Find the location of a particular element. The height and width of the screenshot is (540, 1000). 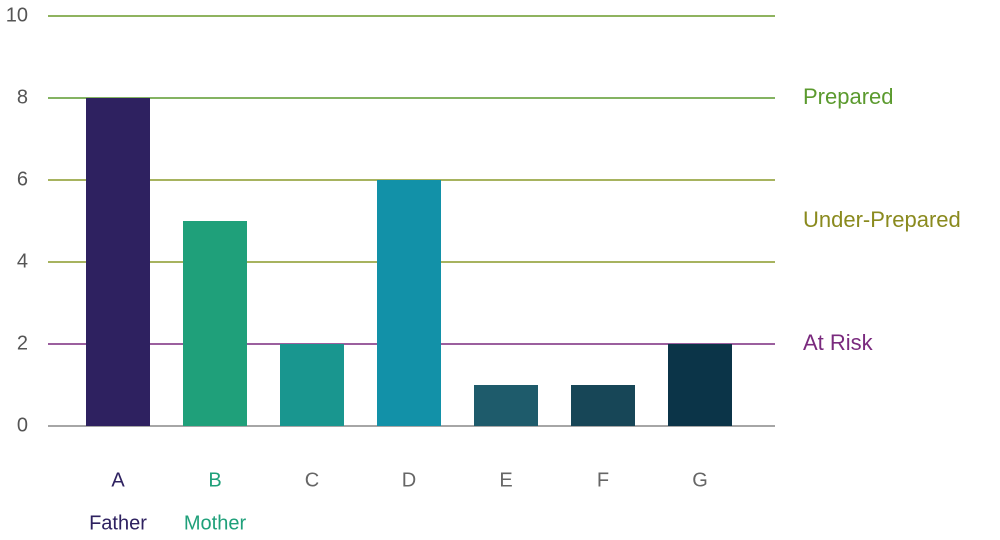

y-tick-label: 0 is located at coordinates (22, 425).